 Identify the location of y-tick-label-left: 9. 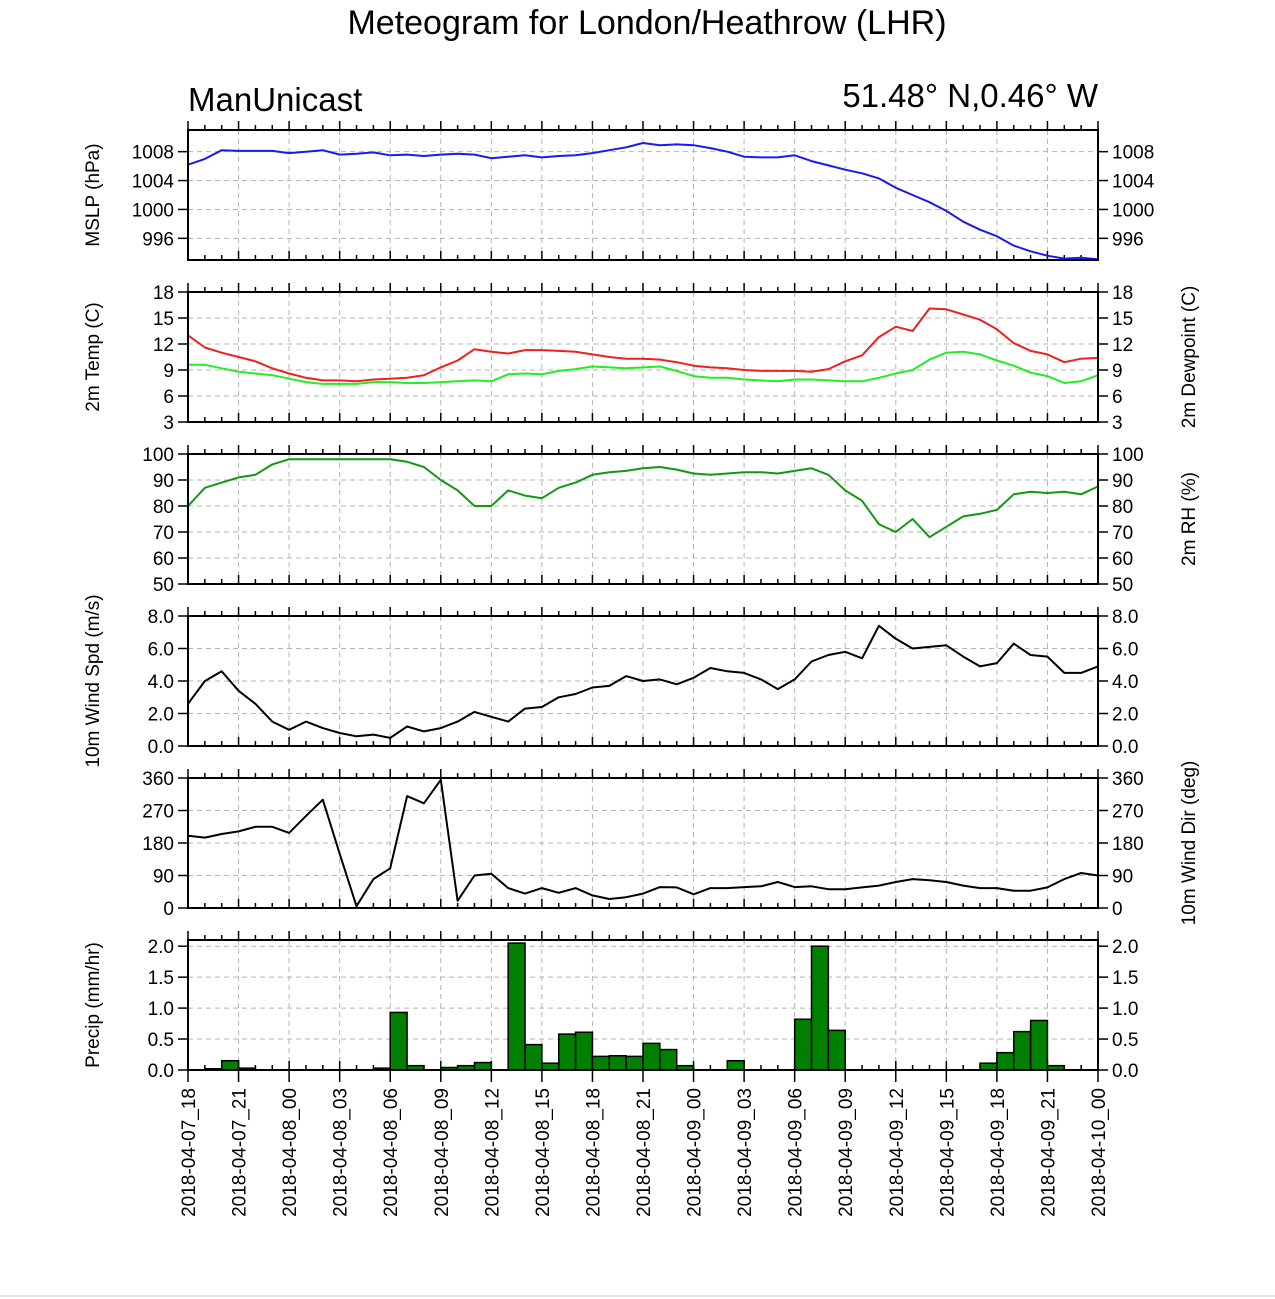
(168, 371).